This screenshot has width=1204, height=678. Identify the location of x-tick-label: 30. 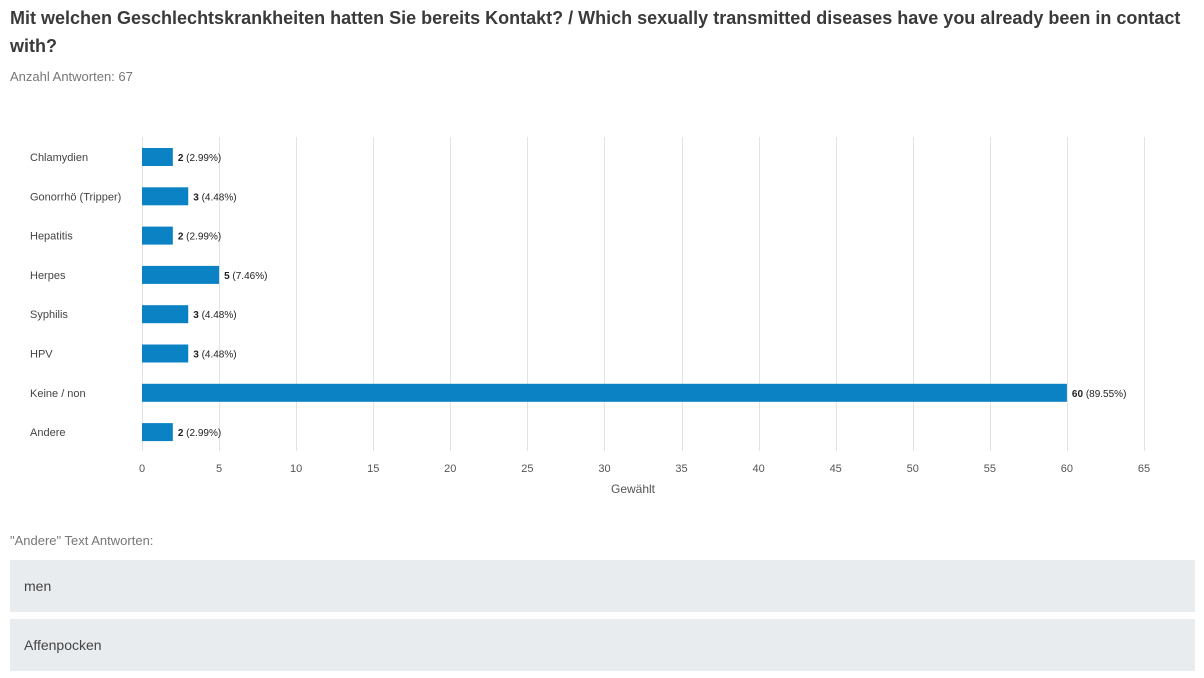
(604, 469).